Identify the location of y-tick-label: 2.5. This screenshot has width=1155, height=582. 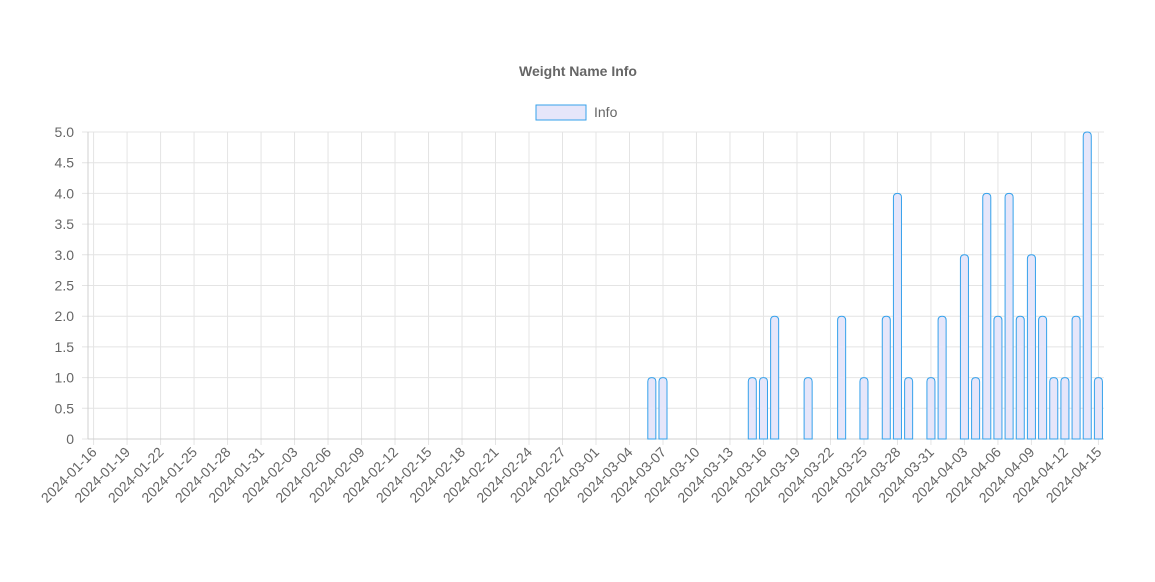
(65, 286).